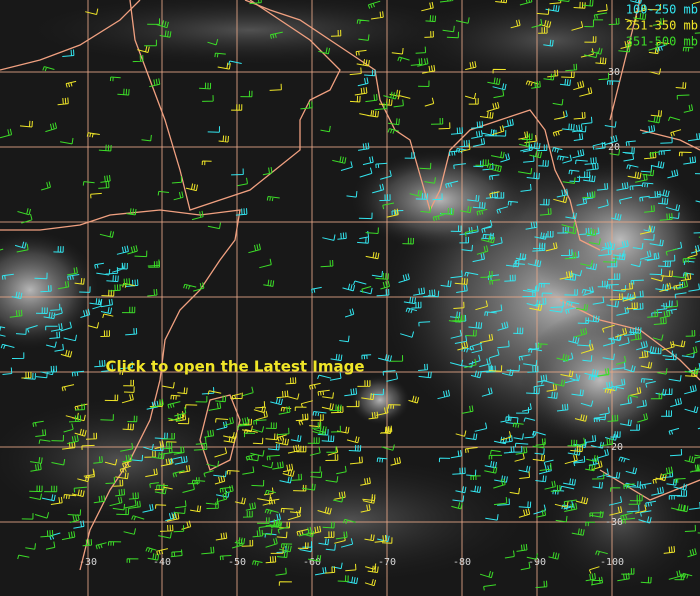 Image resolution: width=700 pixels, height=596 pixels. What do you see at coordinates (662, 10) in the screenshot?
I see `legend-entry: 100-250 mb` at bounding box center [662, 10].